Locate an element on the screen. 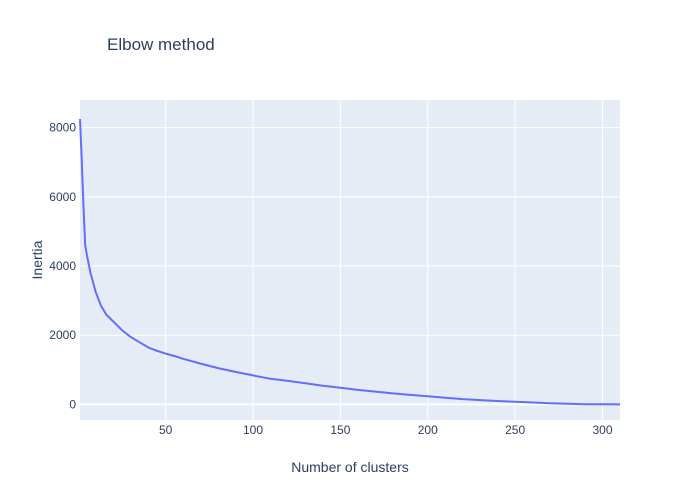 The width and height of the screenshot is (700, 500). x-tick-label: 50 is located at coordinates (166, 430).